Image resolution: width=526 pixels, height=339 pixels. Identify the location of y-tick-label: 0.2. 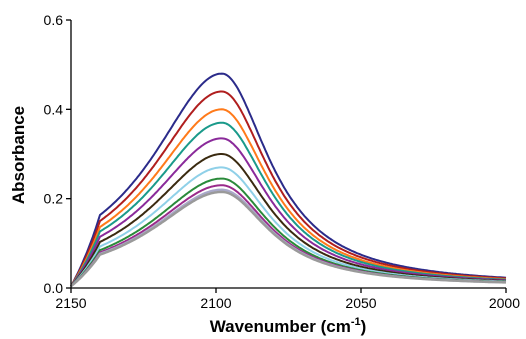
(54, 199).